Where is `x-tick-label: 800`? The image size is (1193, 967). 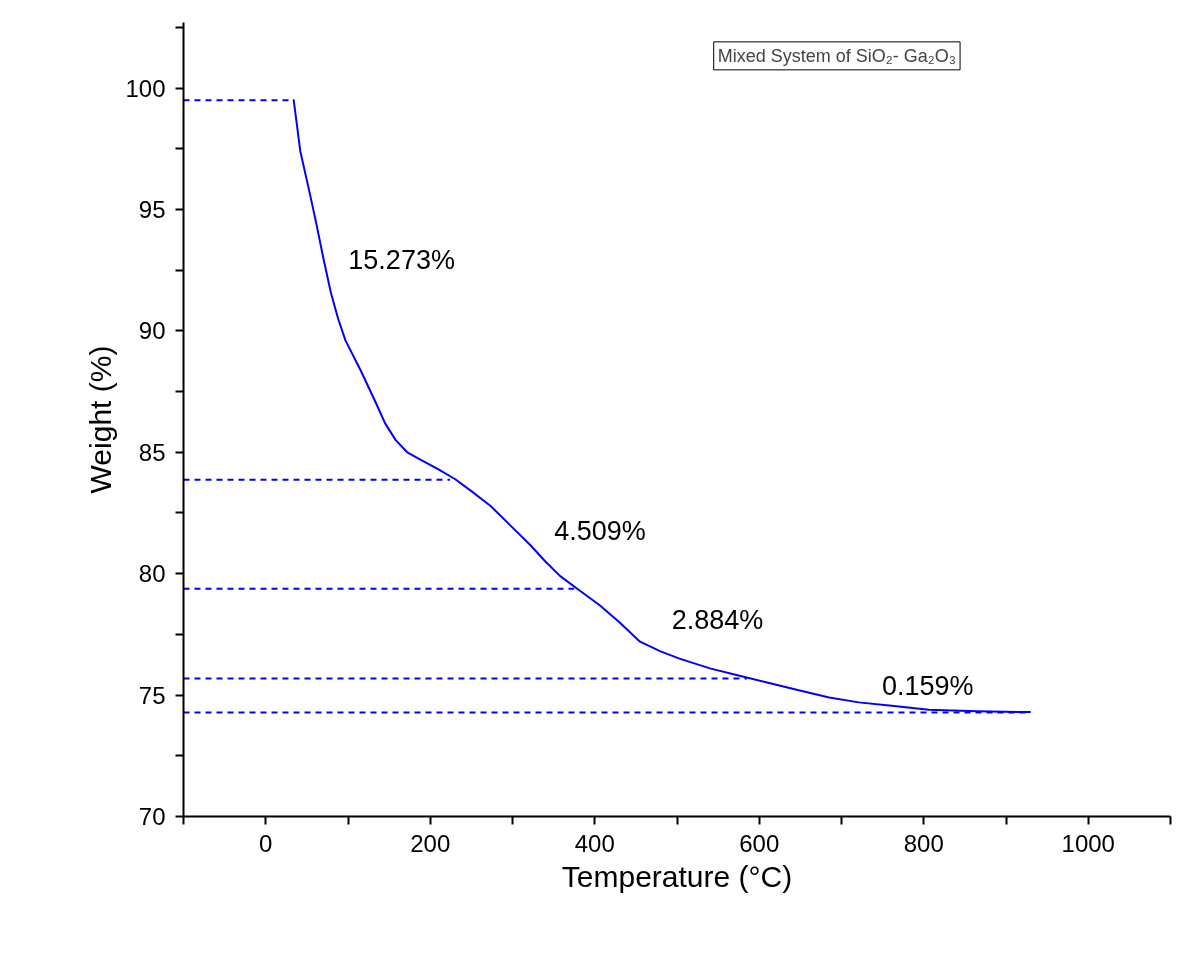
x-tick-label: 800 is located at coordinates (923, 843).